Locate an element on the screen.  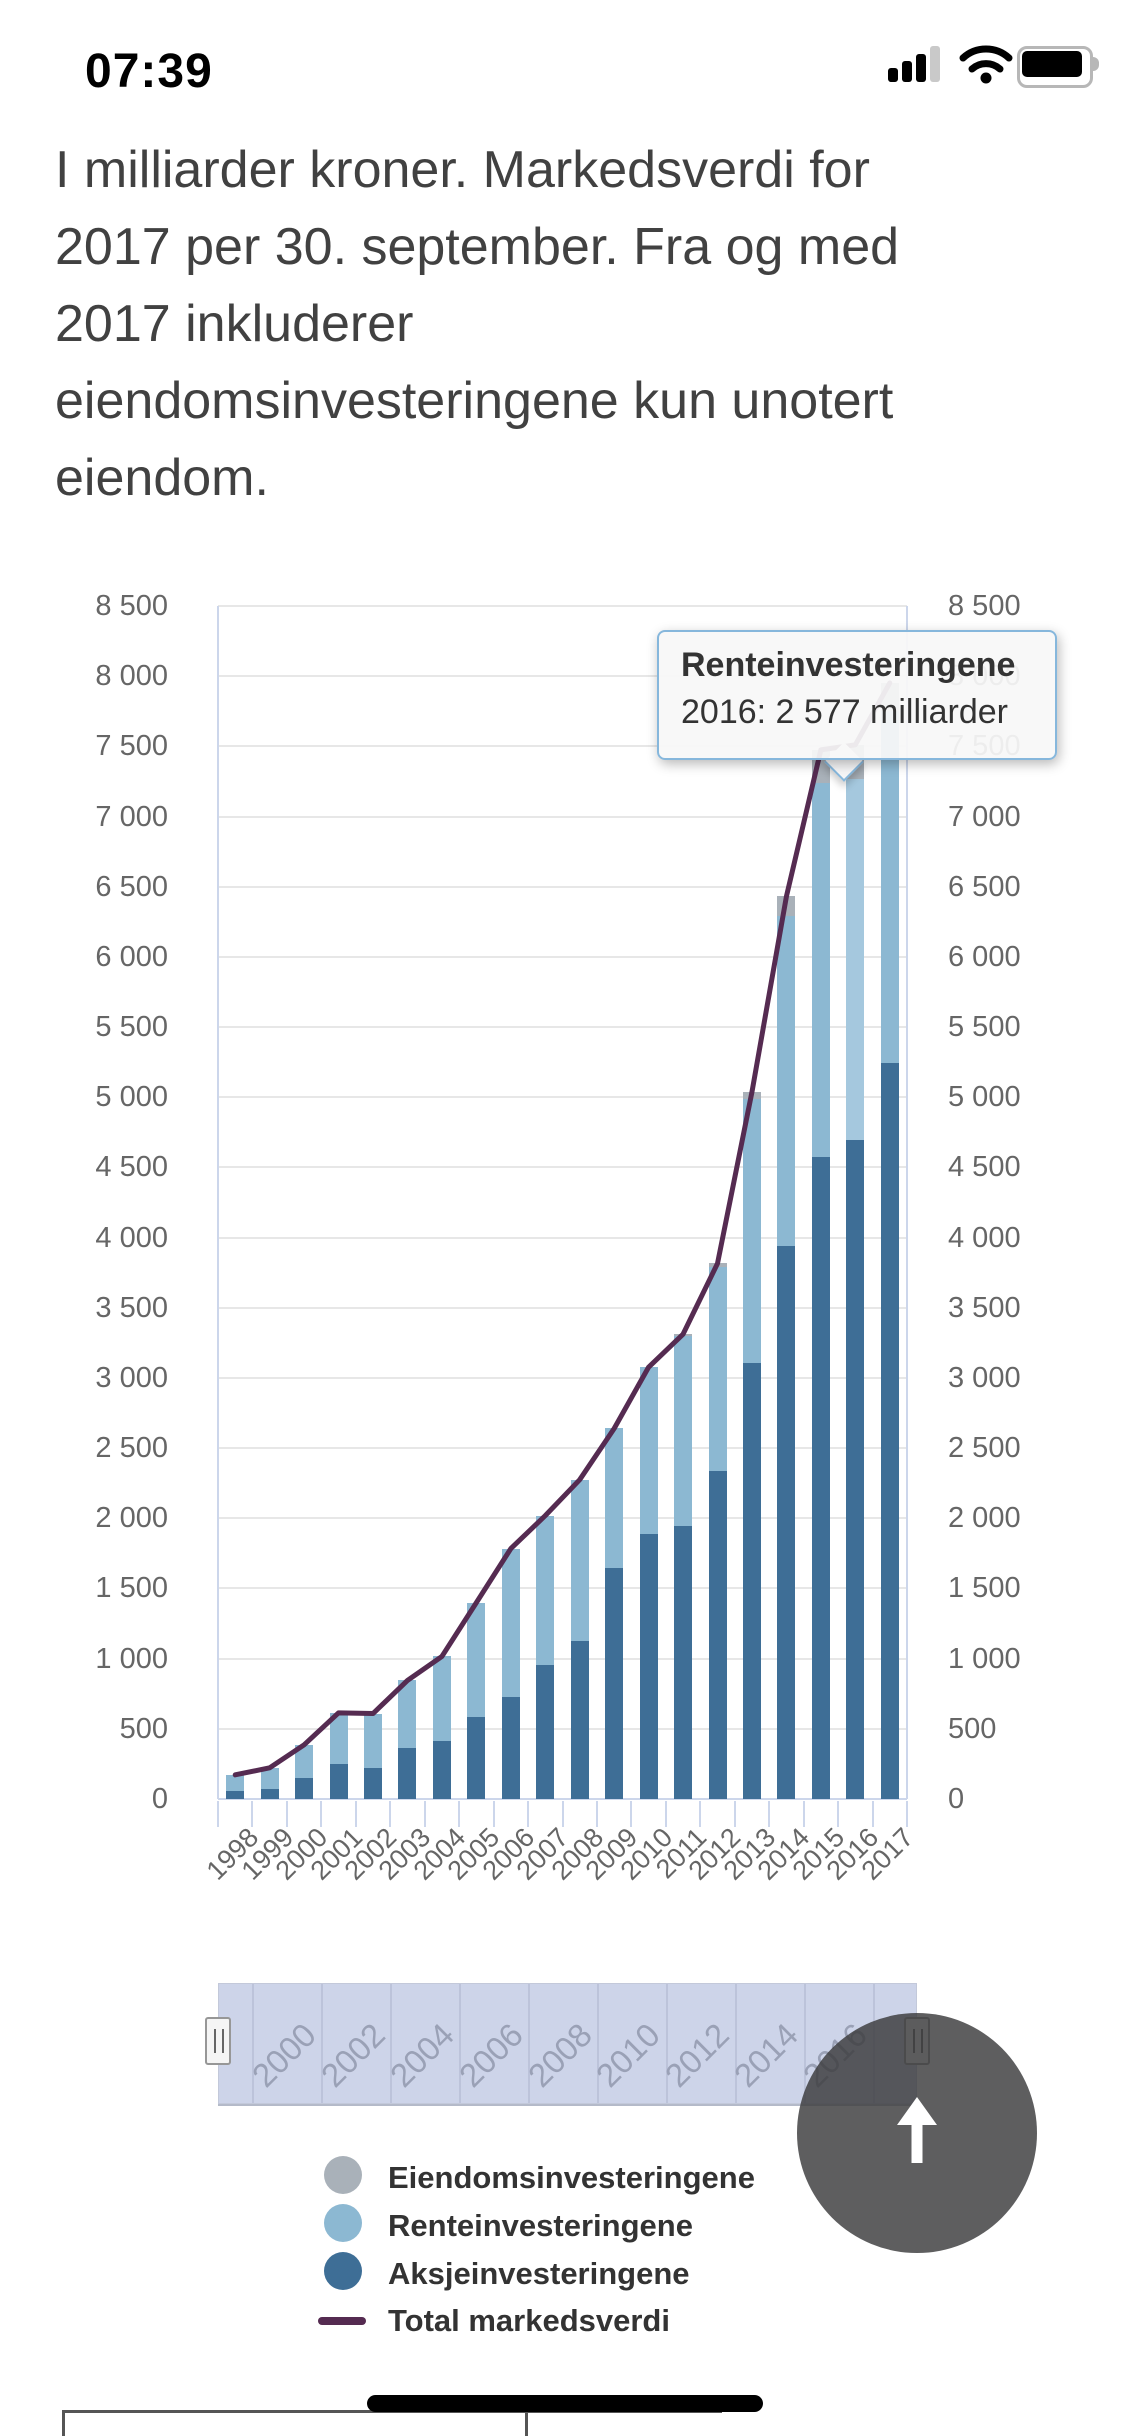
bar-segment-rente-2012 is located at coordinates (717, 1369).